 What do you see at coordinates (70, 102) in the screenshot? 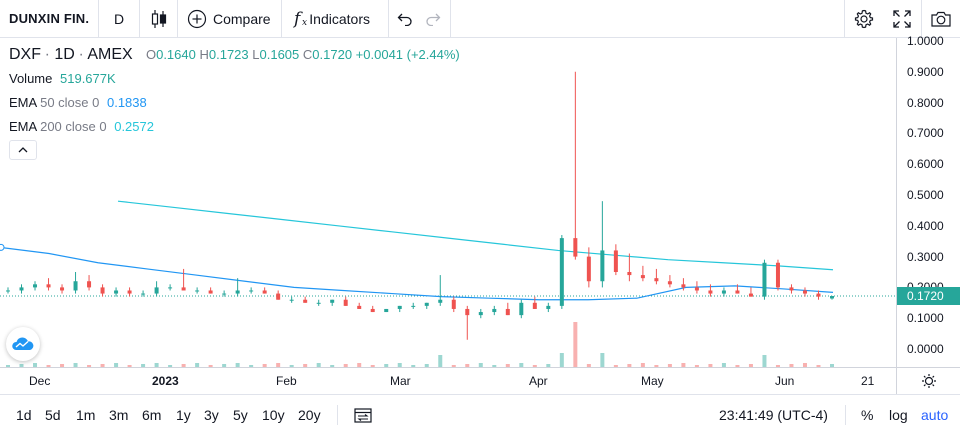
I see `ema50-params: 50 close 0` at bounding box center [70, 102].